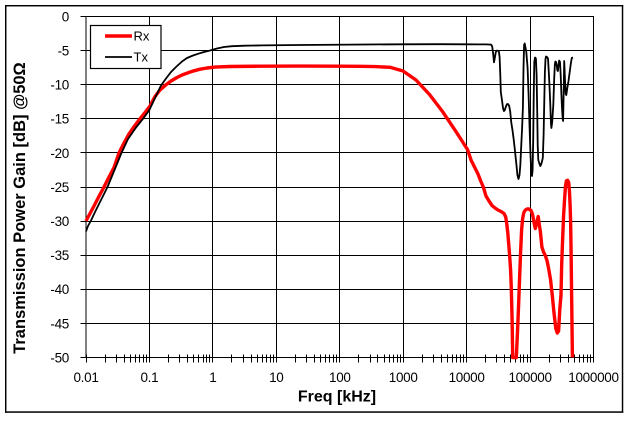 This screenshot has height=423, width=629. I want to click on svg-text: -50, so click(59, 357).